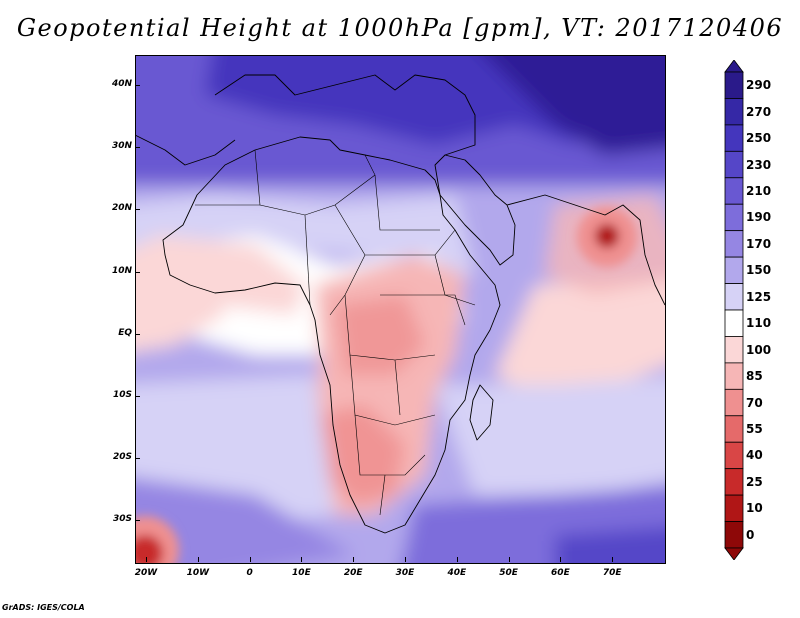  I want to click on colorbar-label: 55, so click(754, 429).